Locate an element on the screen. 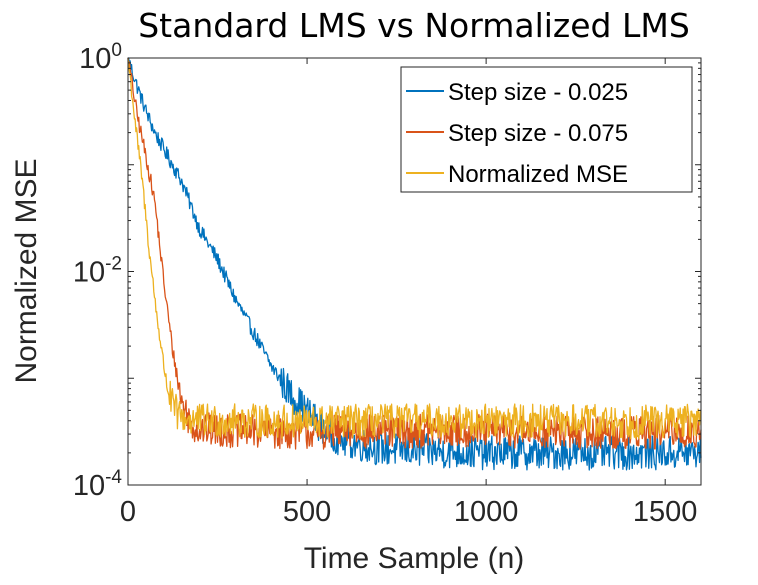 This screenshot has width=758, height=585. y-tick-label: 10⁻⁴ is located at coordinates (98, 484).